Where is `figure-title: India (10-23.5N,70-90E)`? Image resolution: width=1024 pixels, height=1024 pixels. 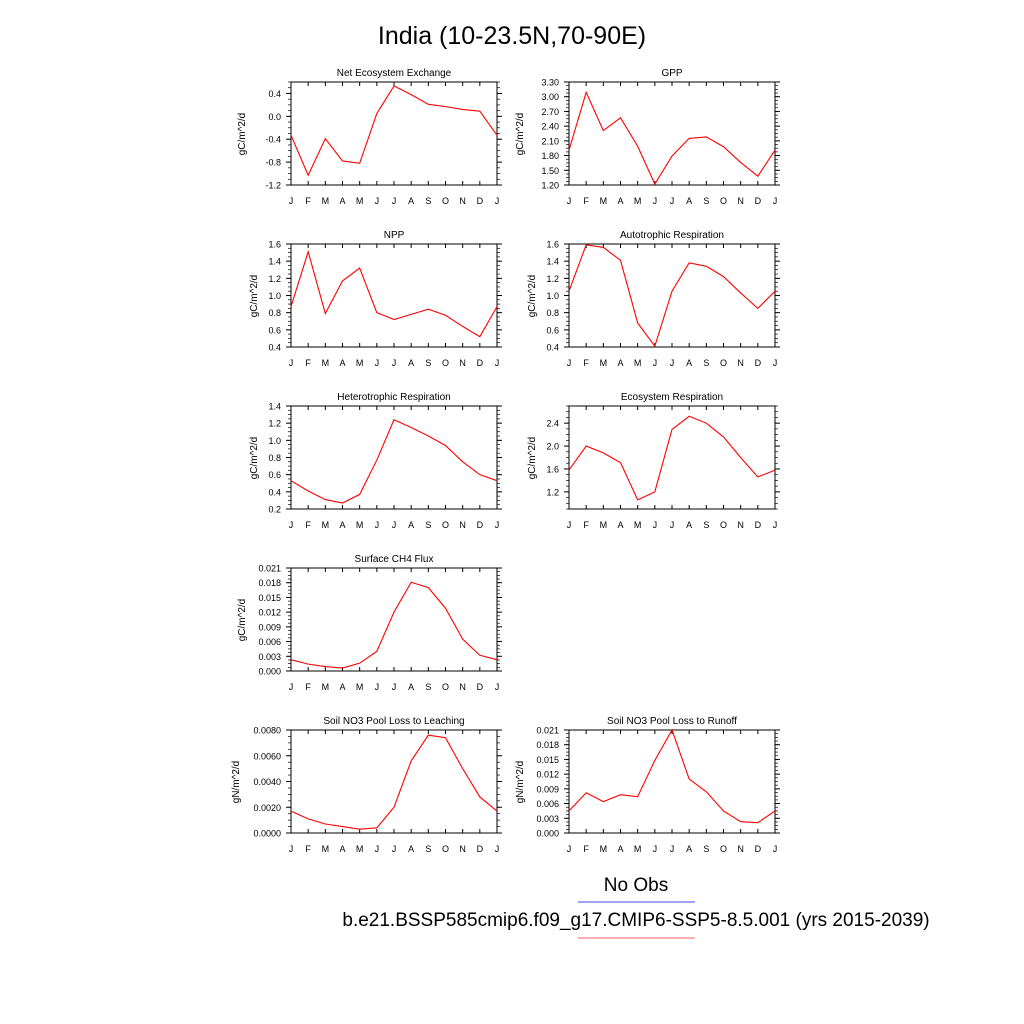 figure-title: India (10-23.5N,70-90E) is located at coordinates (512, 36).